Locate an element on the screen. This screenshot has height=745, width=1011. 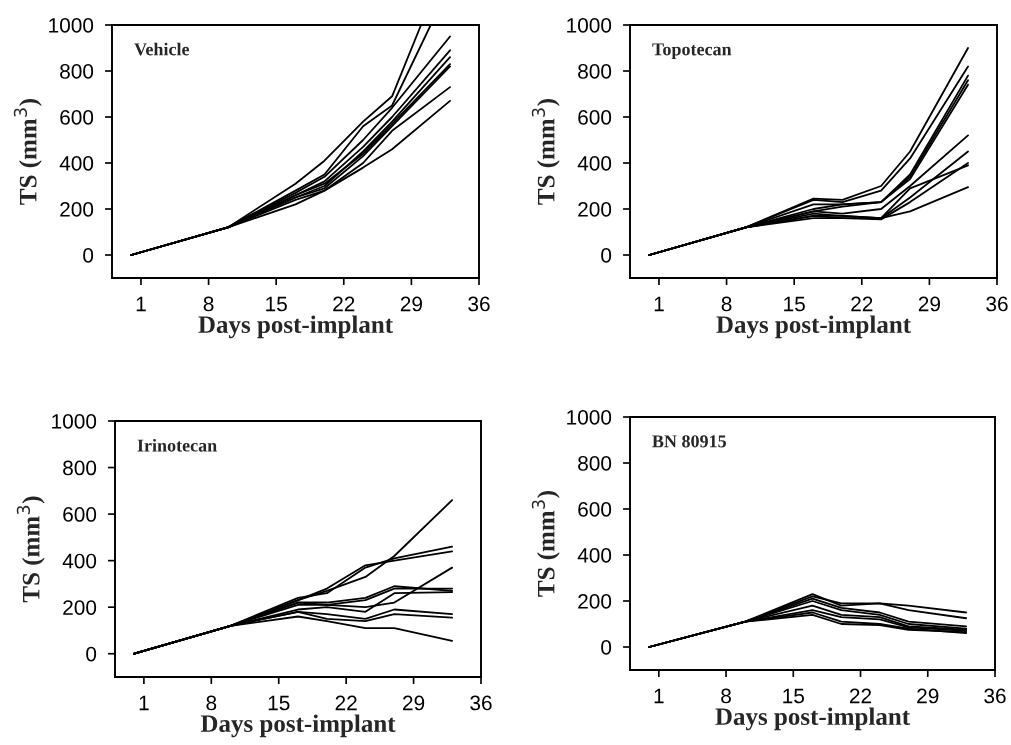
text: Vehicle is located at coordinates (162, 49).